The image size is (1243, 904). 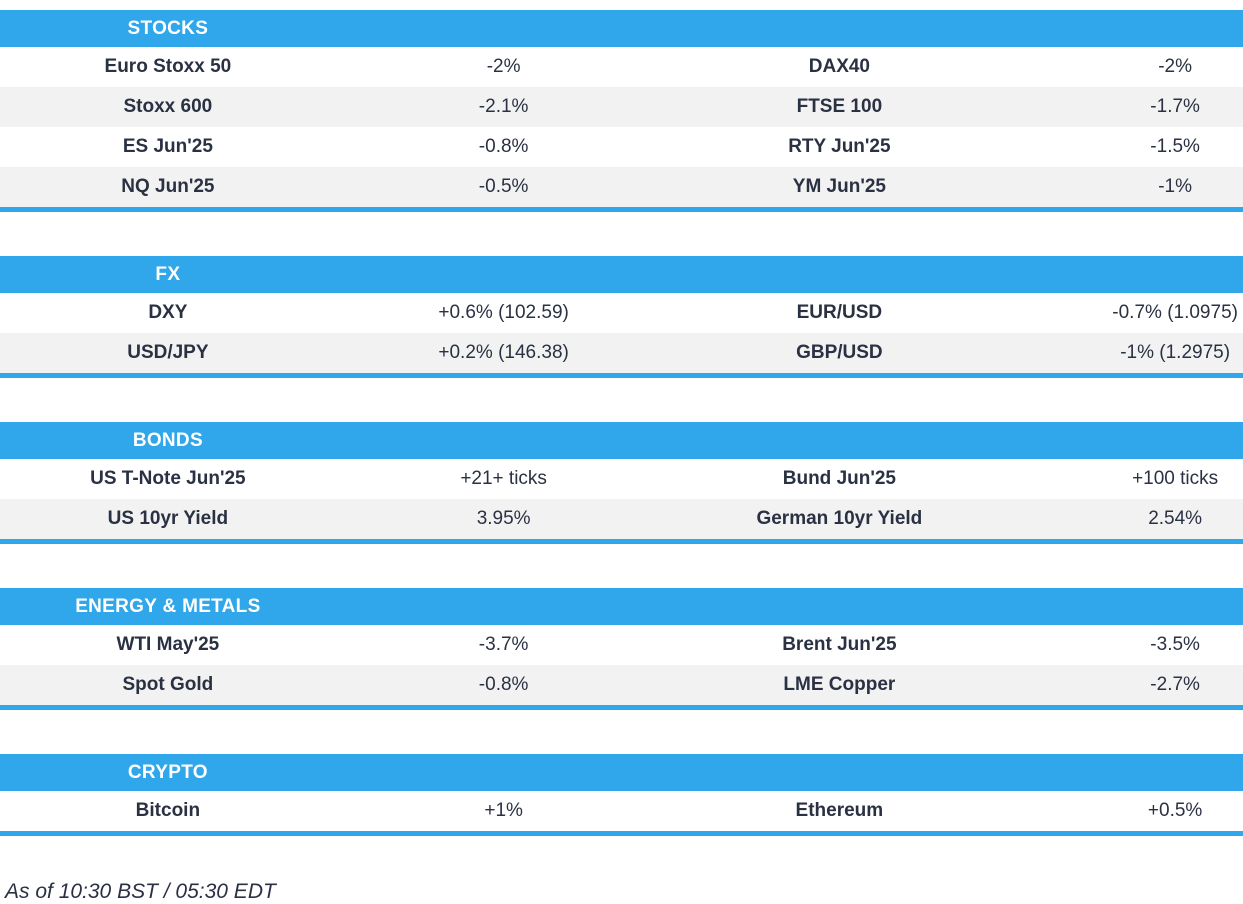 What do you see at coordinates (621, 645) in the screenshot?
I see `table-row: WTI May'25 -3.7% Brent Jun'25 -3.5%` at bounding box center [621, 645].